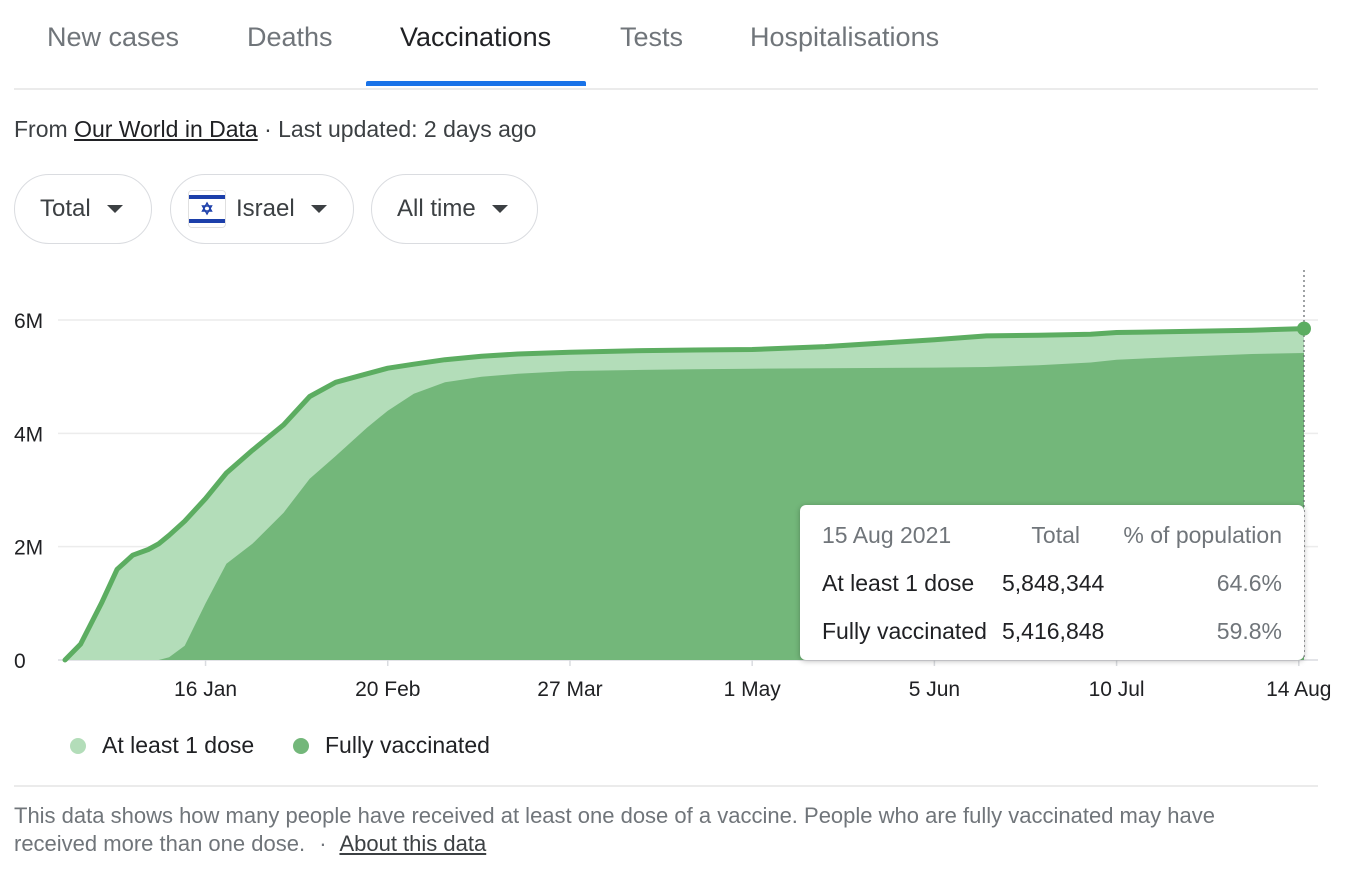 The image size is (1346, 878). What do you see at coordinates (1055, 535) in the screenshot?
I see `tooltip-total-header: Total` at bounding box center [1055, 535].